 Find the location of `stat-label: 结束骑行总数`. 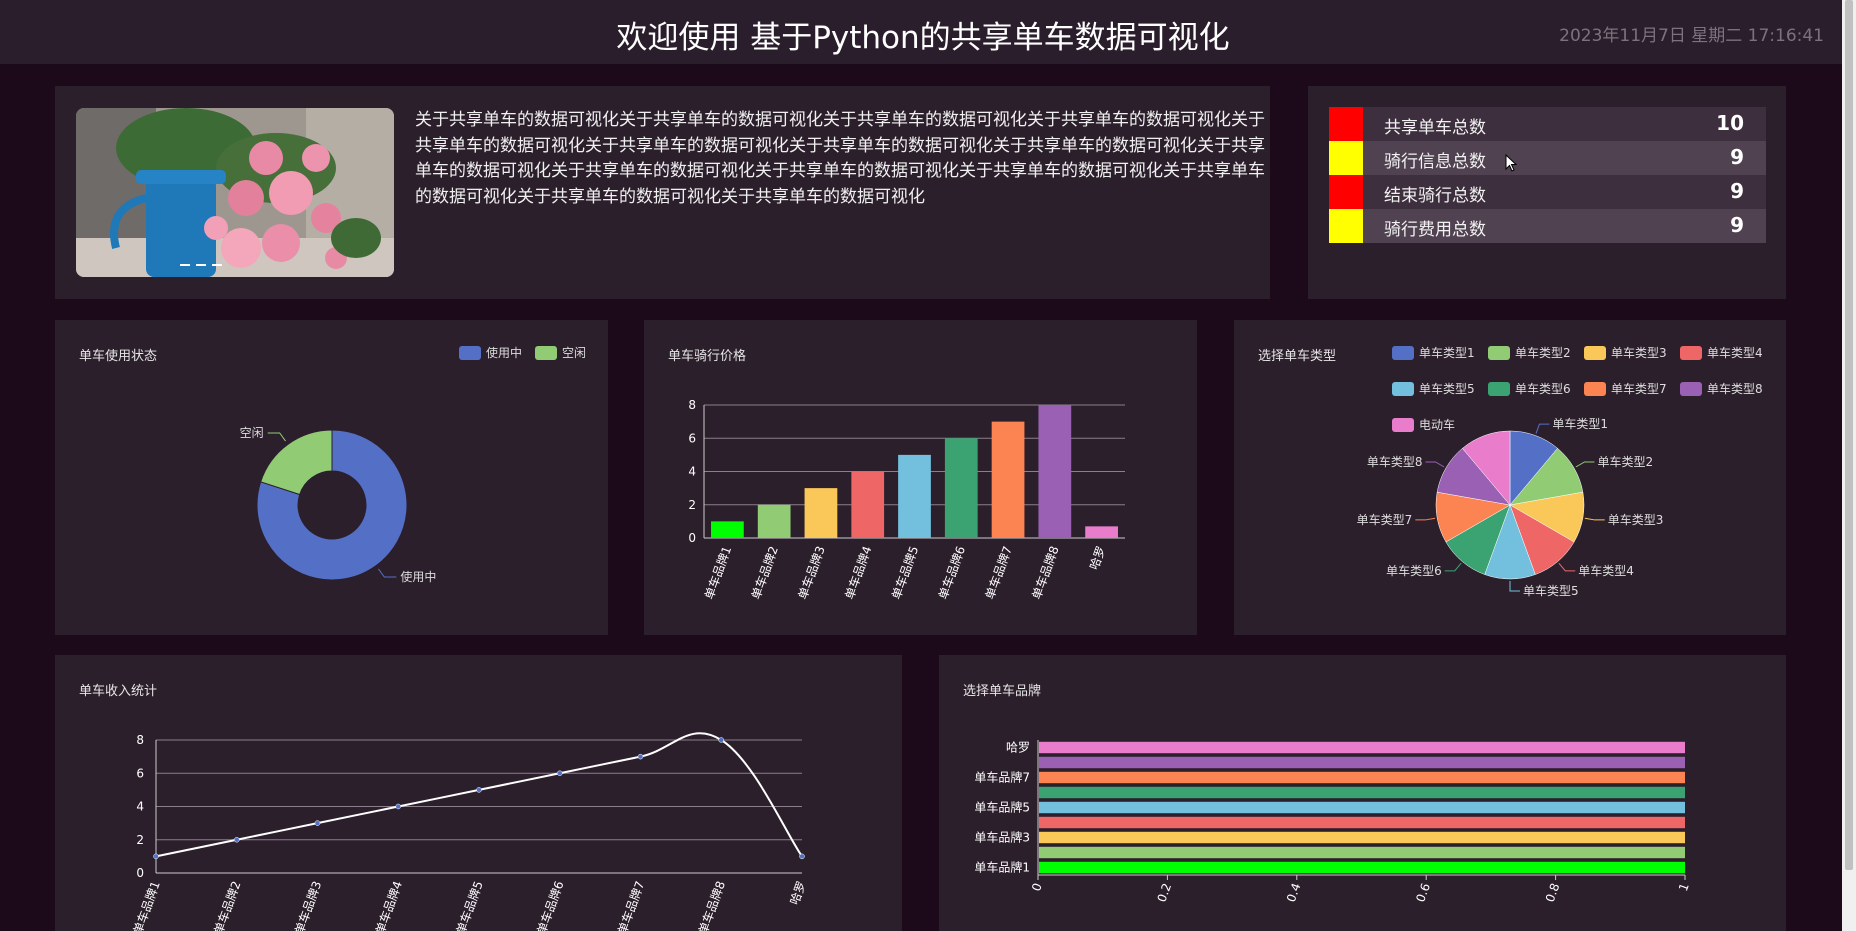

stat-label: 结束骑行总数 is located at coordinates (1435, 196).